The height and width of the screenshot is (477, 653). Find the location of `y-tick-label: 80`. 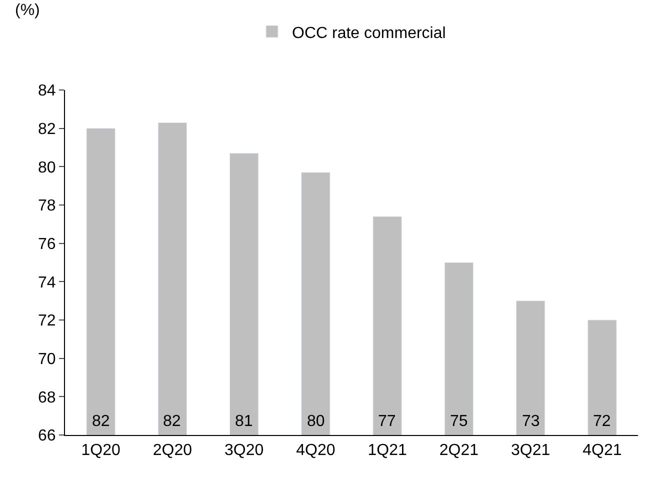

y-tick-label: 80 is located at coordinates (47, 167).